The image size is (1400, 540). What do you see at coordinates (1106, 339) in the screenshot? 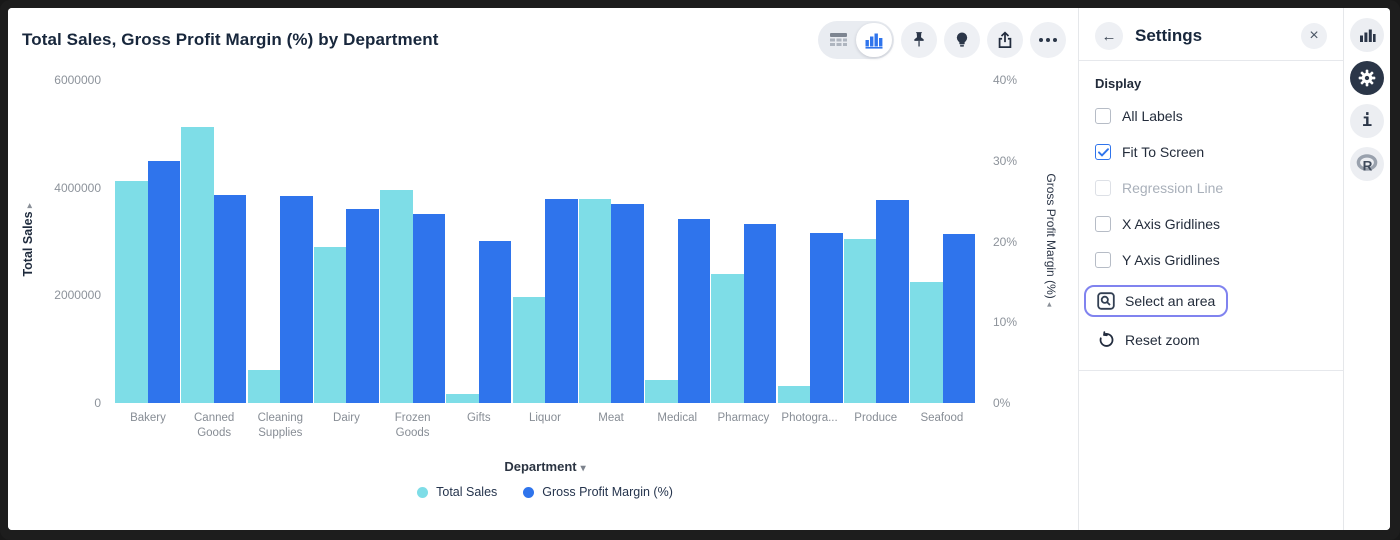
I see `reset-zoom-icon` at bounding box center [1106, 339].